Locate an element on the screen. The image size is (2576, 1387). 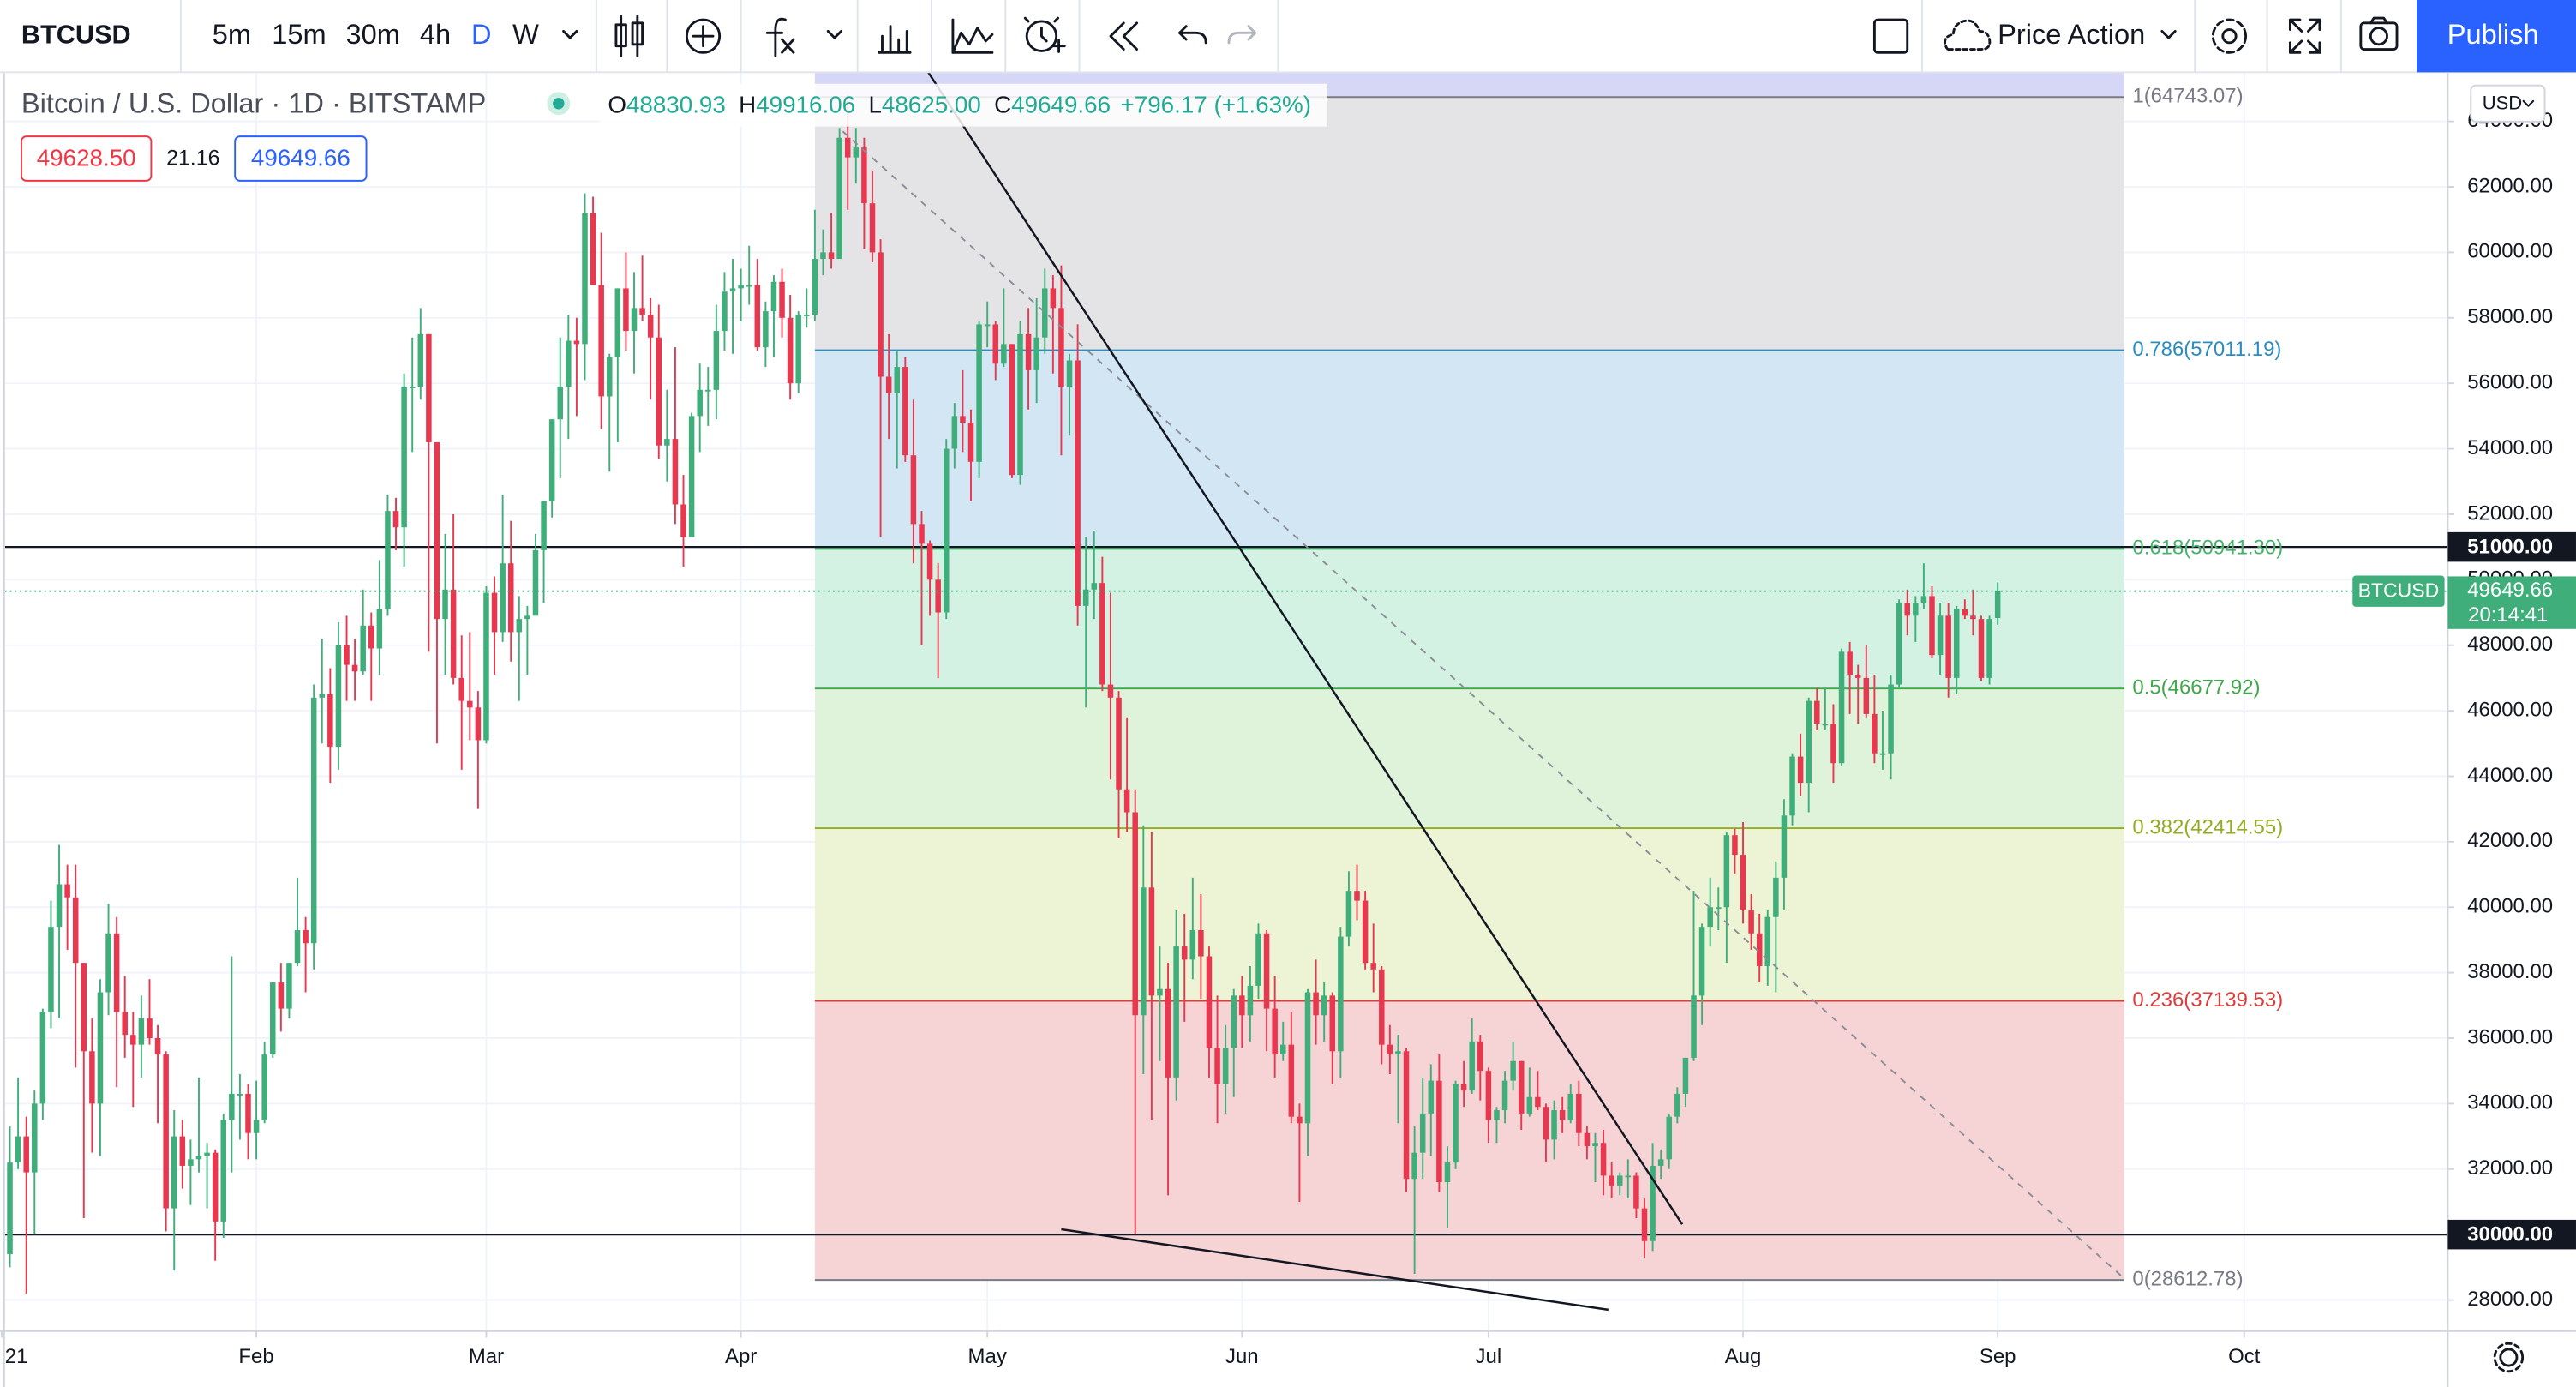
interval: 5m is located at coordinates (232, 34).